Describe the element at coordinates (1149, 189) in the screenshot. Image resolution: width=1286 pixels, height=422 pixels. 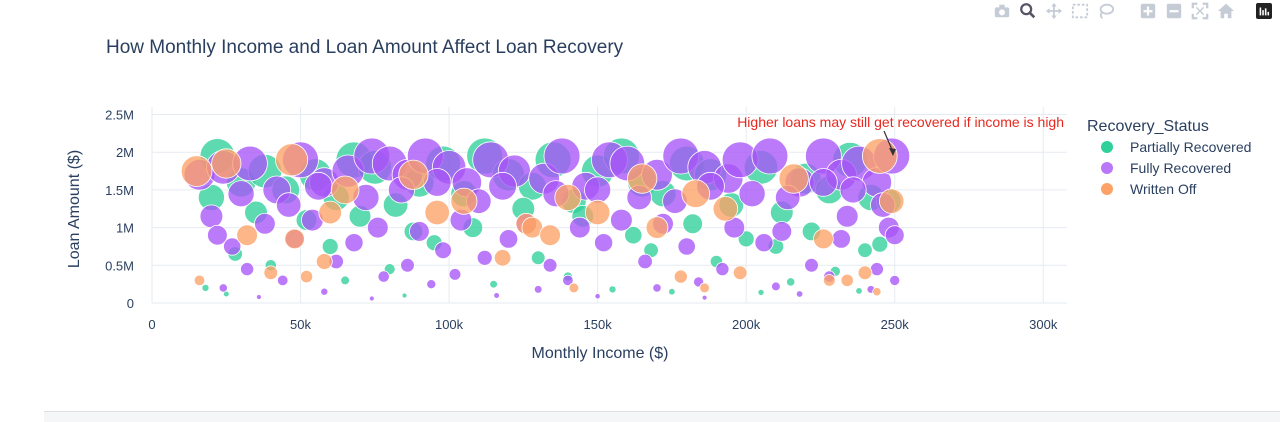
I see `legend-item-written-off: Written Off` at that location.